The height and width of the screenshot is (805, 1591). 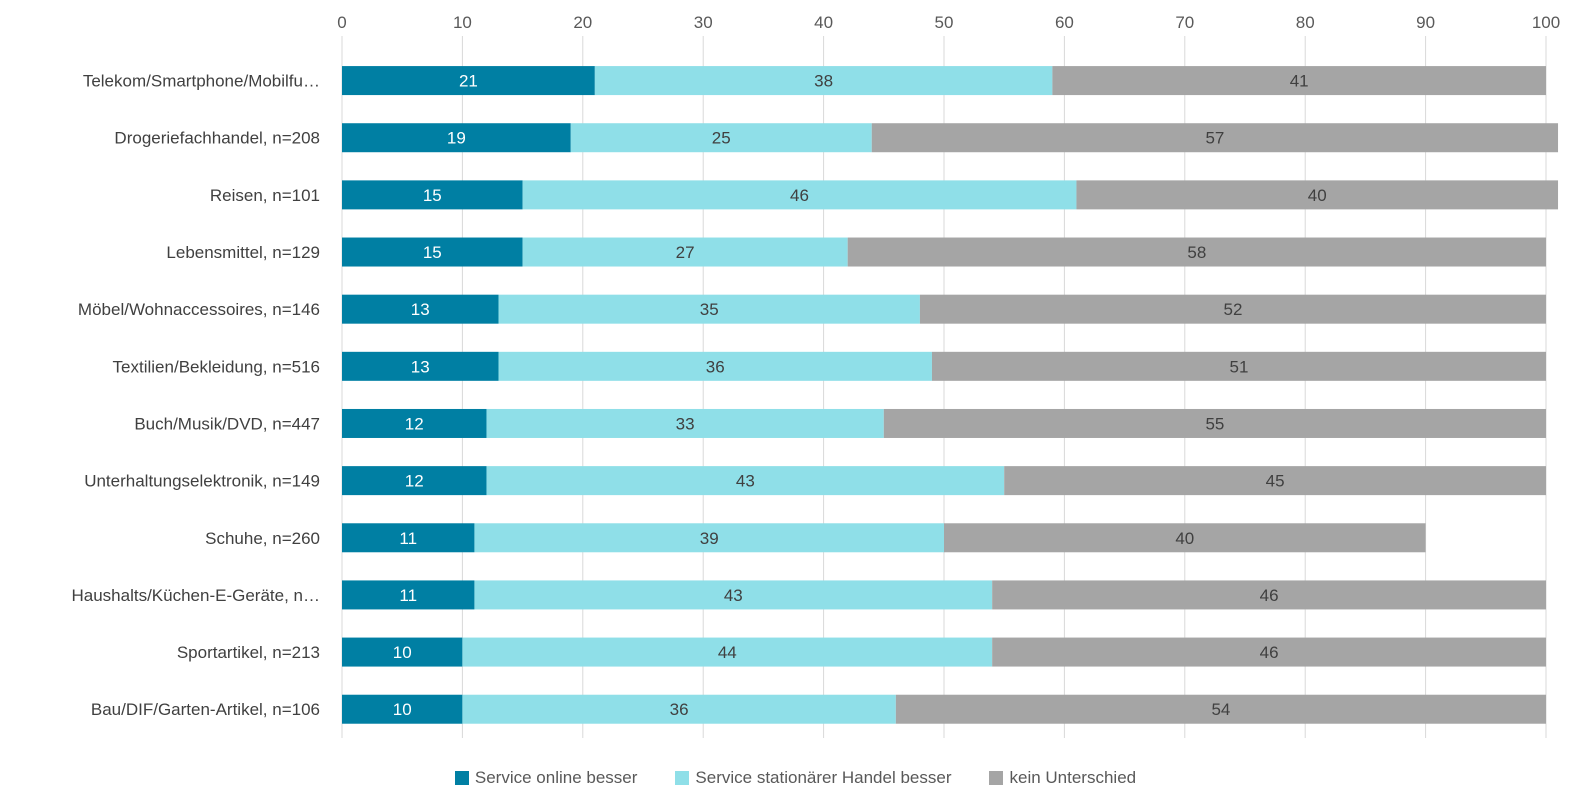 What do you see at coordinates (248, 652) in the screenshot?
I see `category-label: Sportartikel, n=213` at bounding box center [248, 652].